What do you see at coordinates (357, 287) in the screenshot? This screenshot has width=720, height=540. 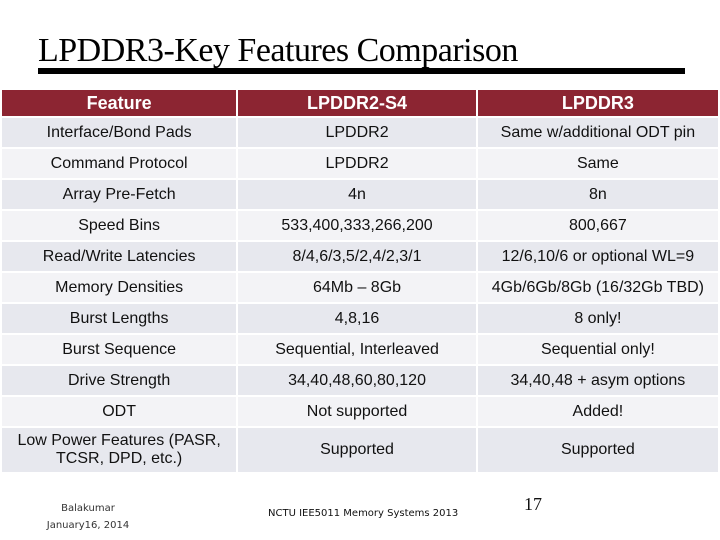 I see `lpddr2-cell: 64Mb – 8Gb` at bounding box center [357, 287].